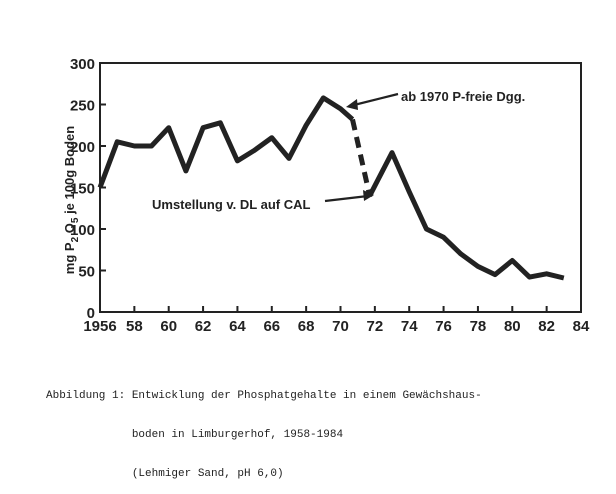 The image size is (616, 494). What do you see at coordinates (231, 204) in the screenshot?
I see `annotation-method-change-label: Umstellung v. DL auf CAL` at bounding box center [231, 204].